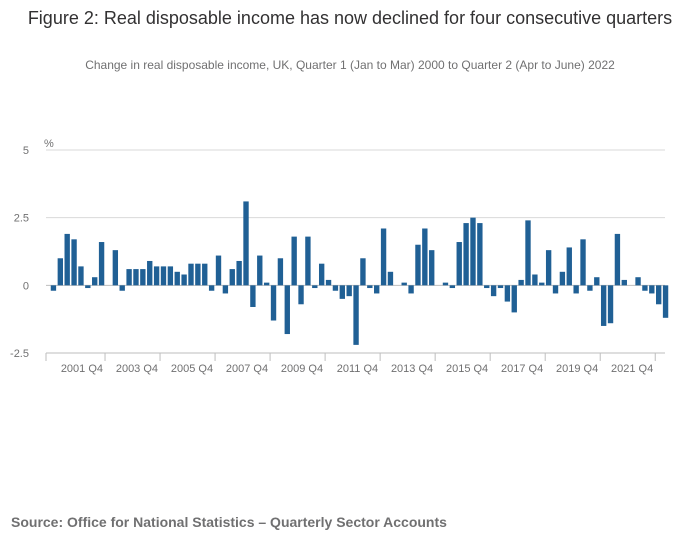 This screenshot has width=700, height=549. I want to click on x-tick-label: 2013 Q4, so click(412, 369).